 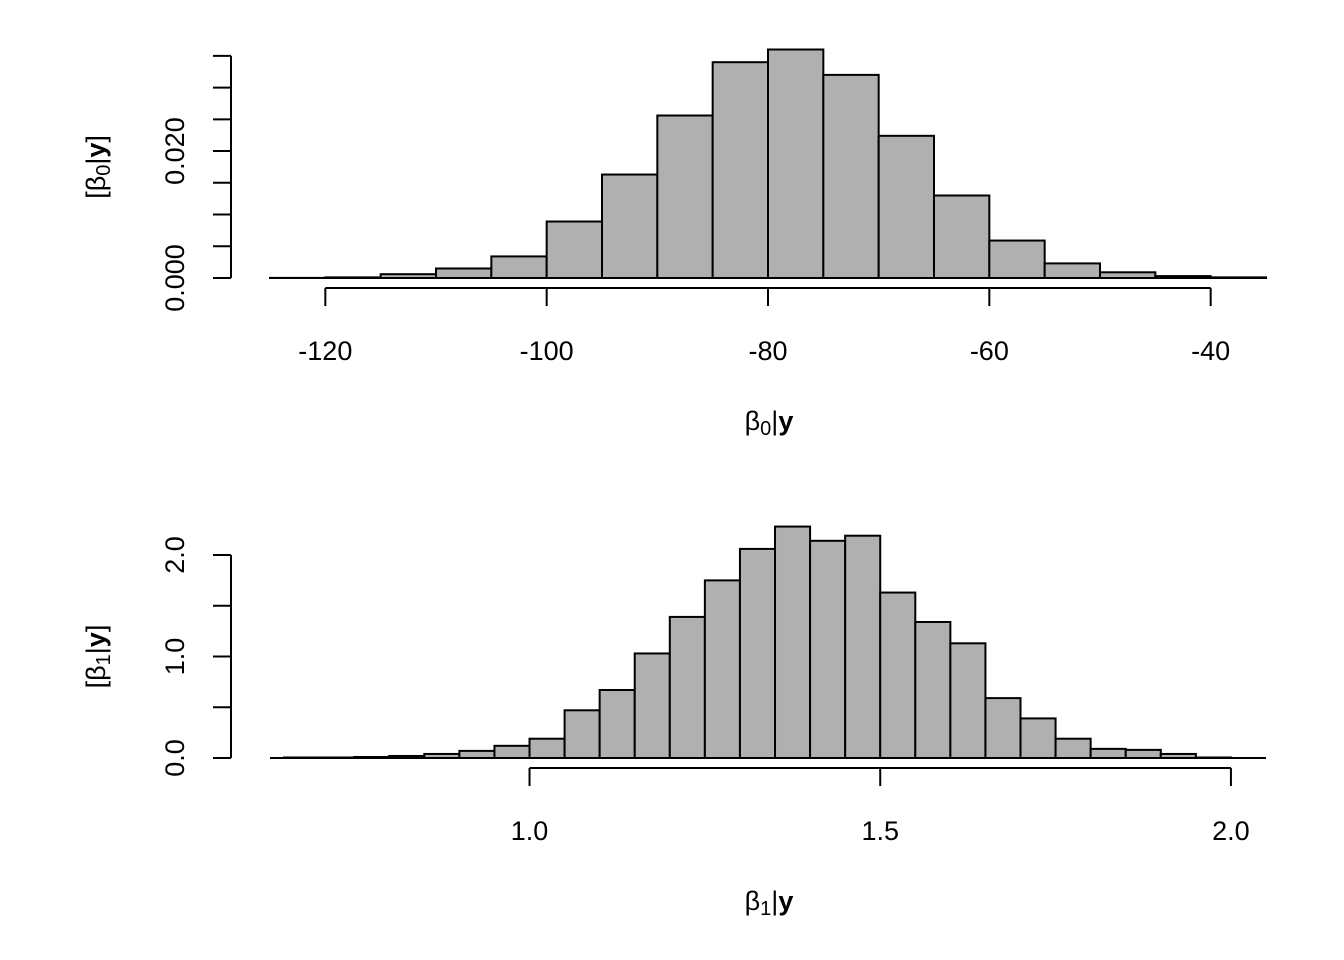 What do you see at coordinates (175, 657) in the screenshot?
I see `y-tick-label: 1.0` at bounding box center [175, 657].